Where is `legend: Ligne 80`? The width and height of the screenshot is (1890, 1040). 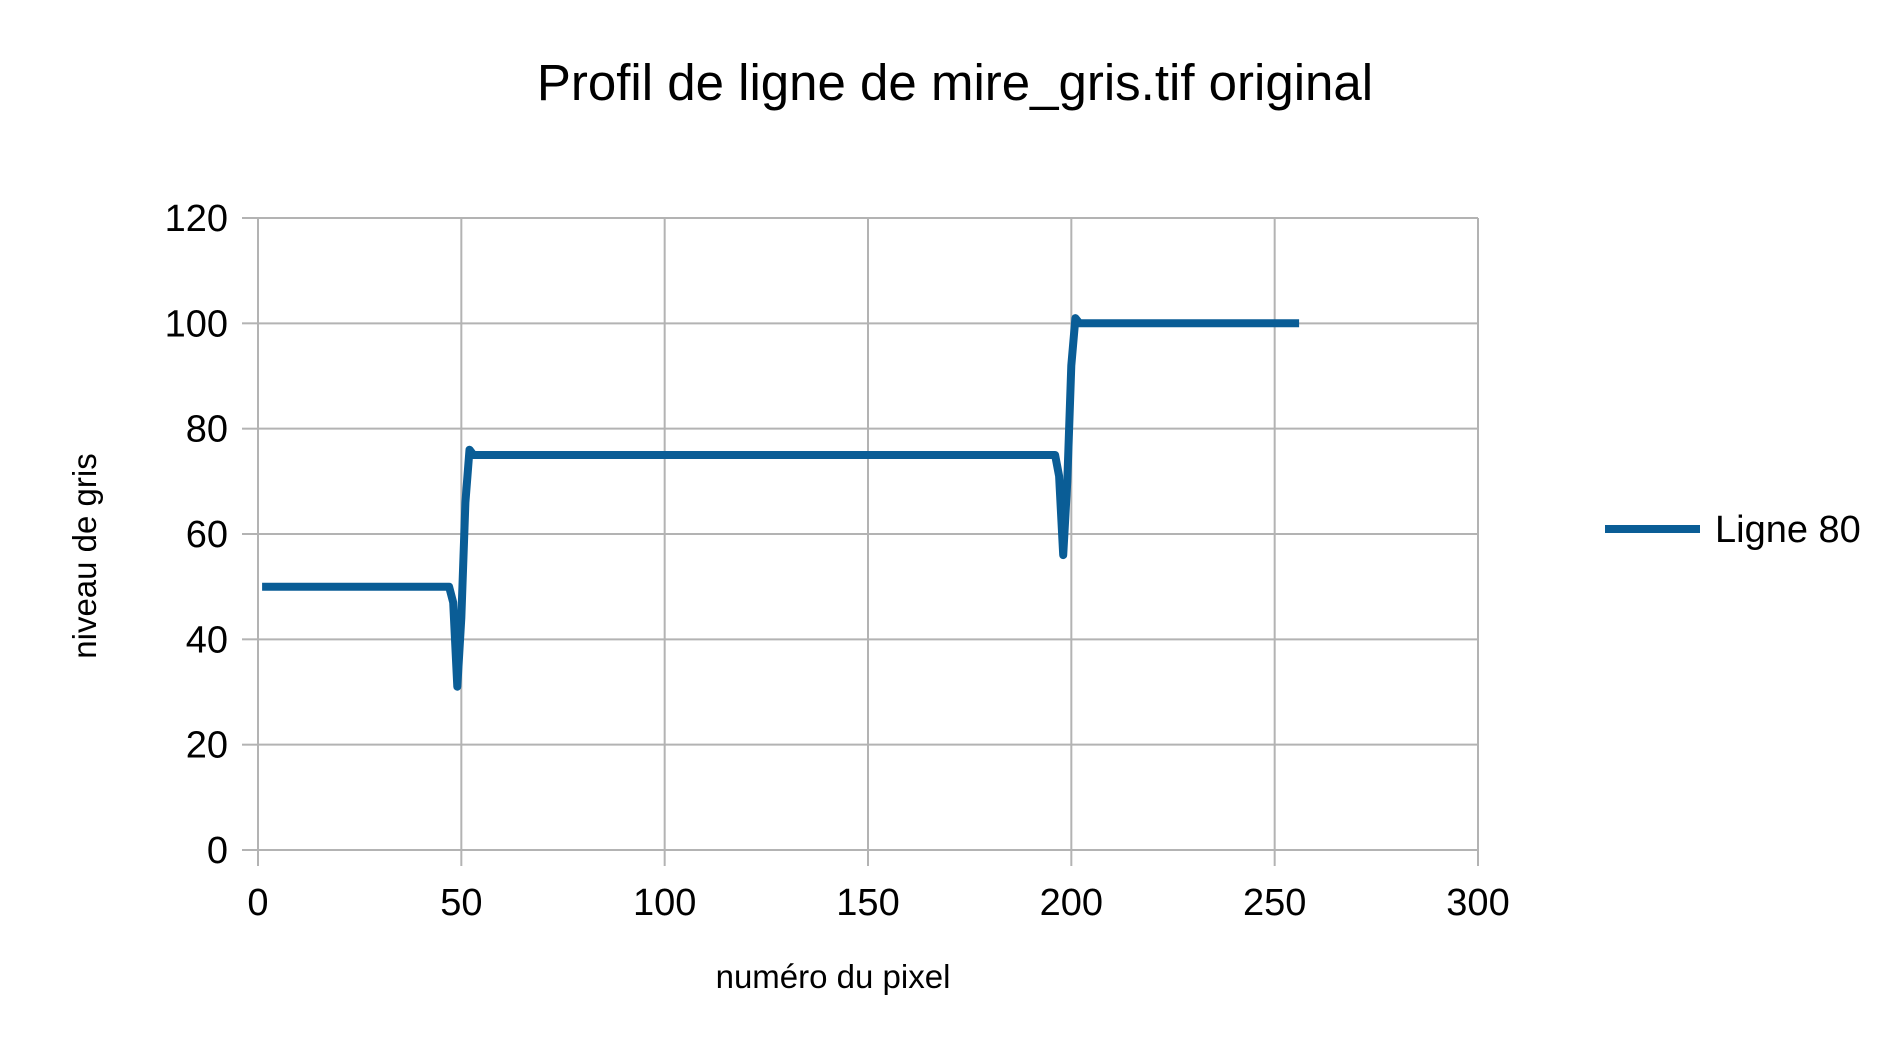
legend: Ligne 80 is located at coordinates (1733, 530).